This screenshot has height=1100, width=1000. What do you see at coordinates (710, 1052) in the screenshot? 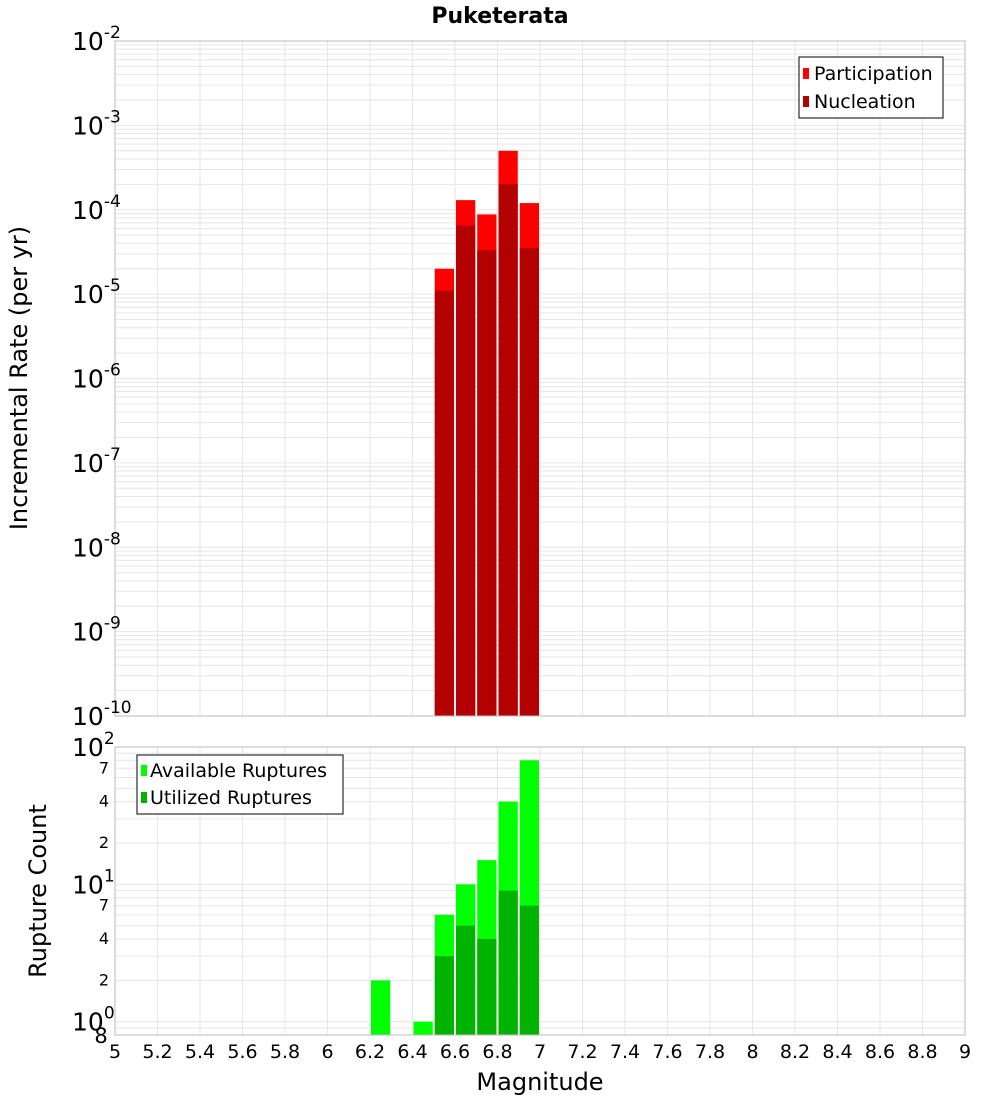
I see `x-tick-label: 7.8` at bounding box center [710, 1052].